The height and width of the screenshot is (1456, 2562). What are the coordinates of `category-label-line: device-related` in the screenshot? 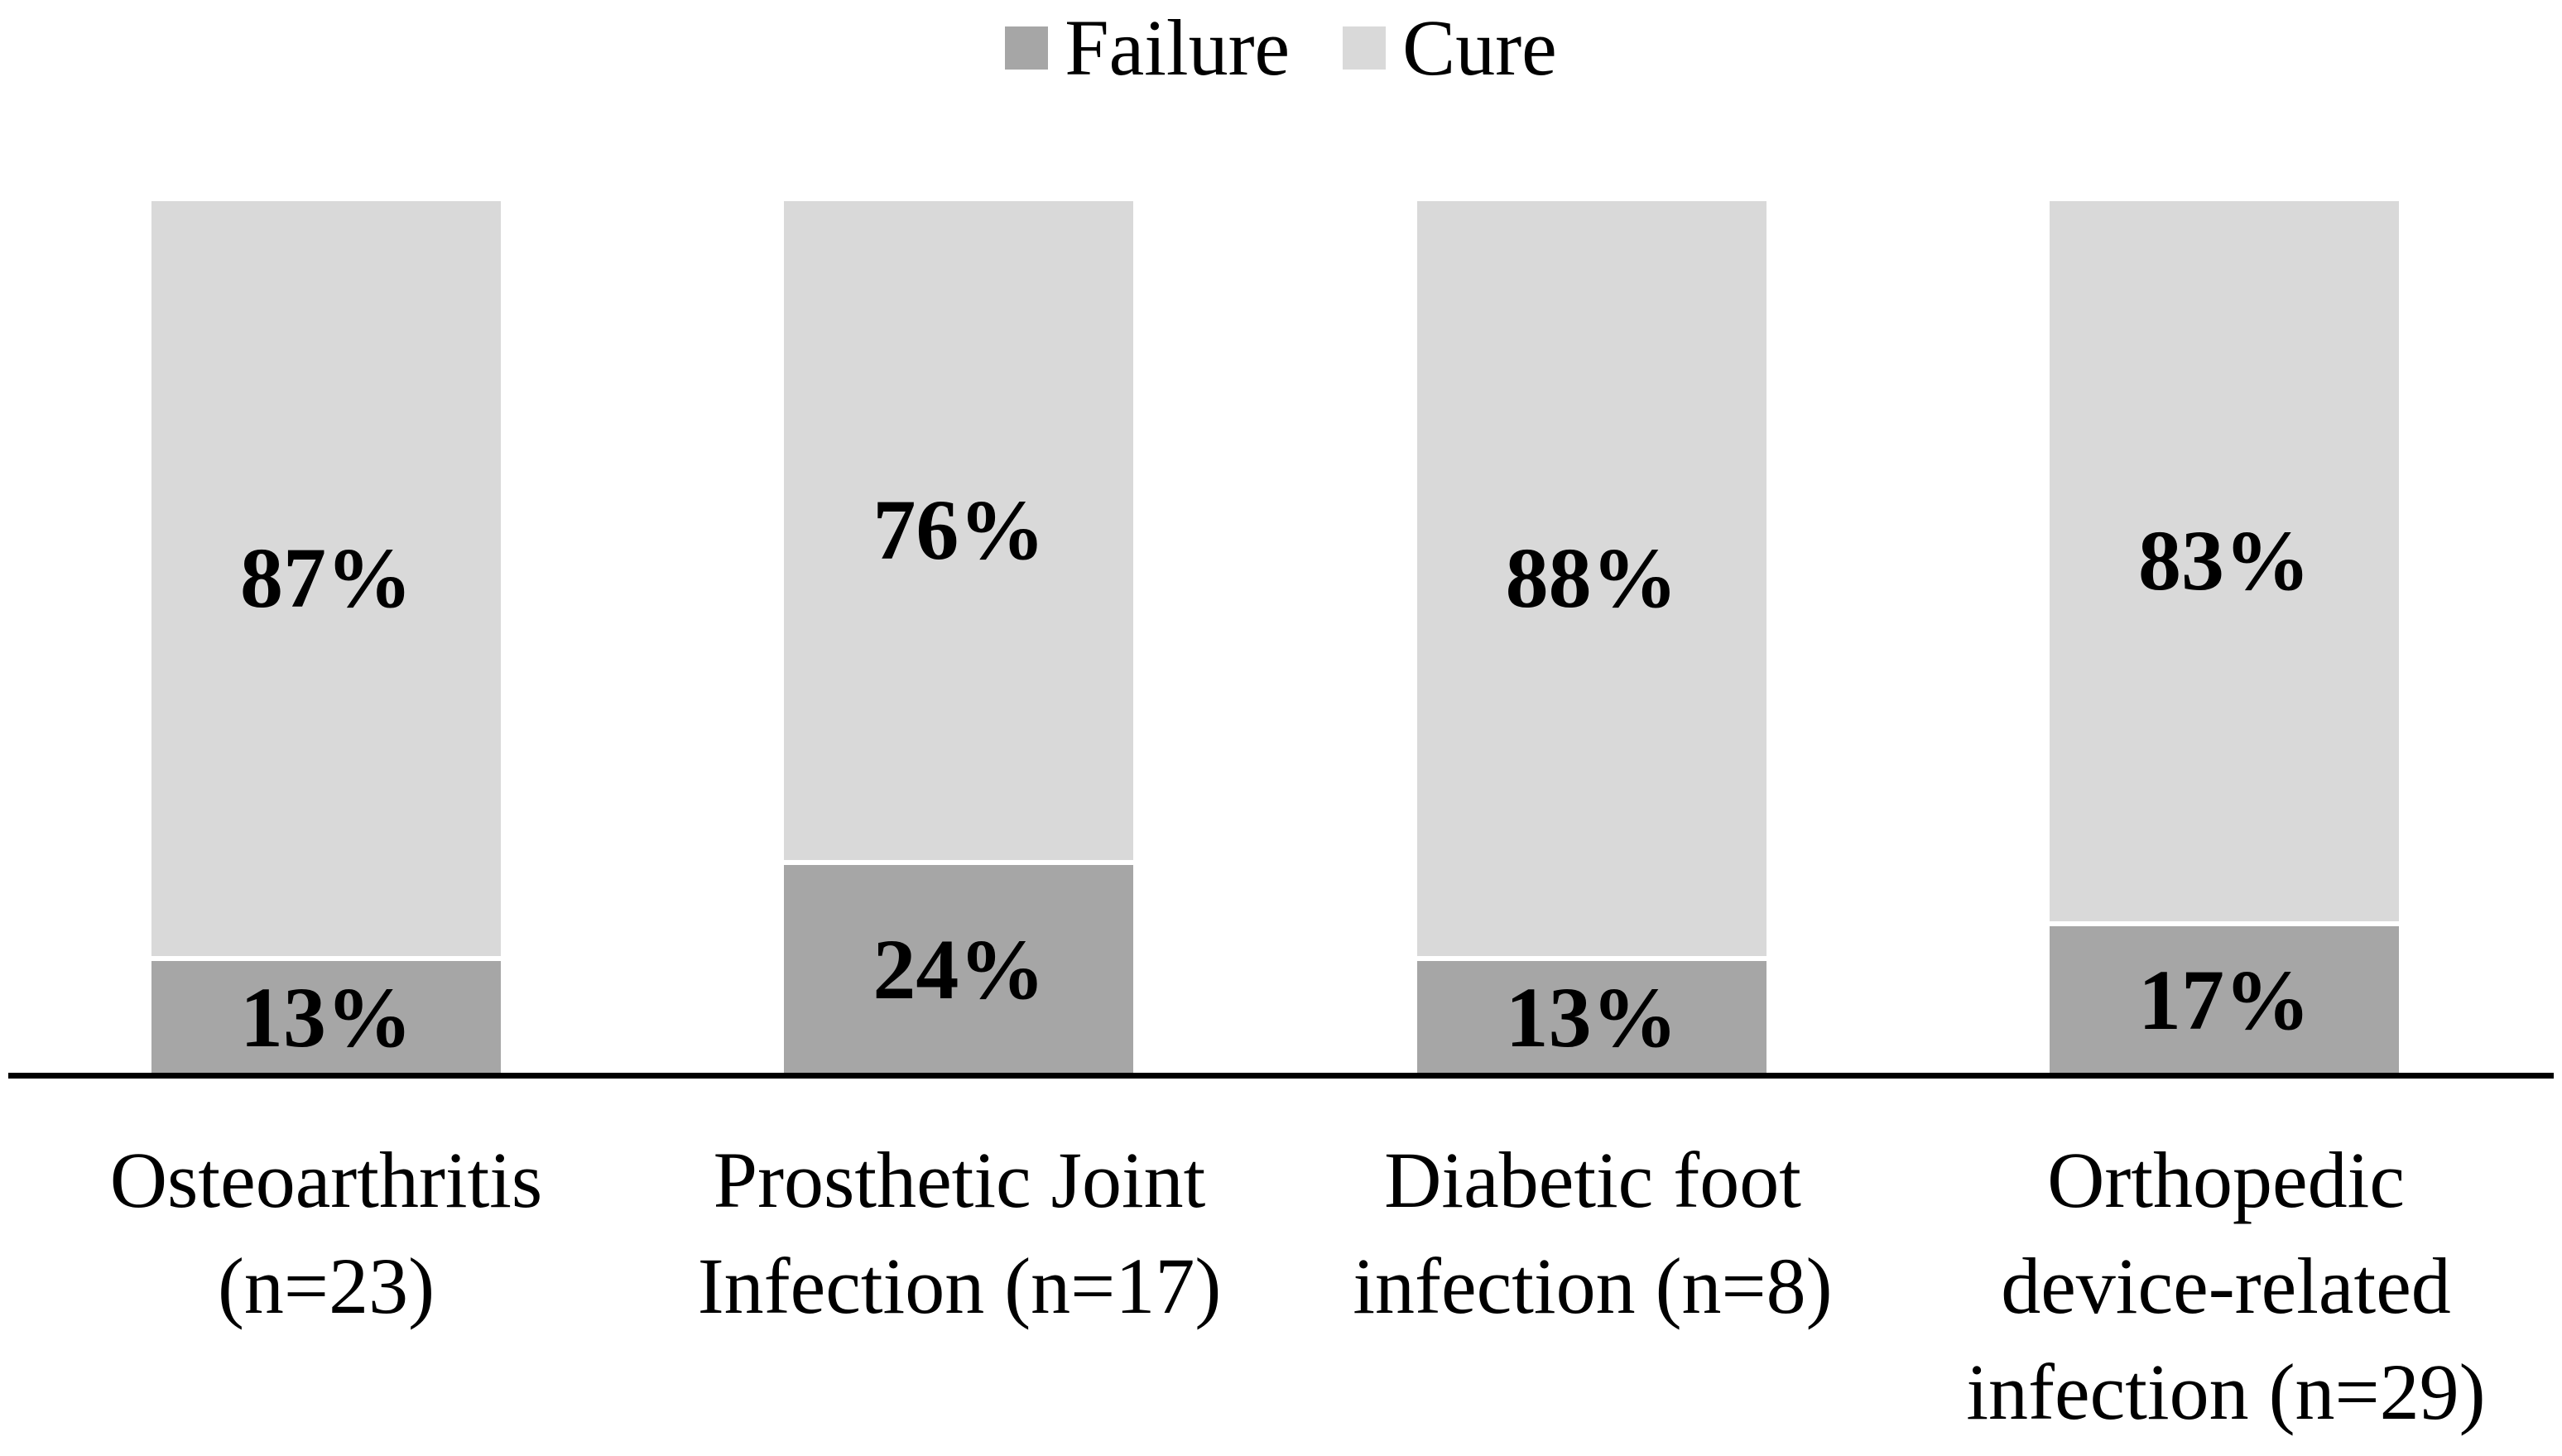 It's located at (2226, 1286).